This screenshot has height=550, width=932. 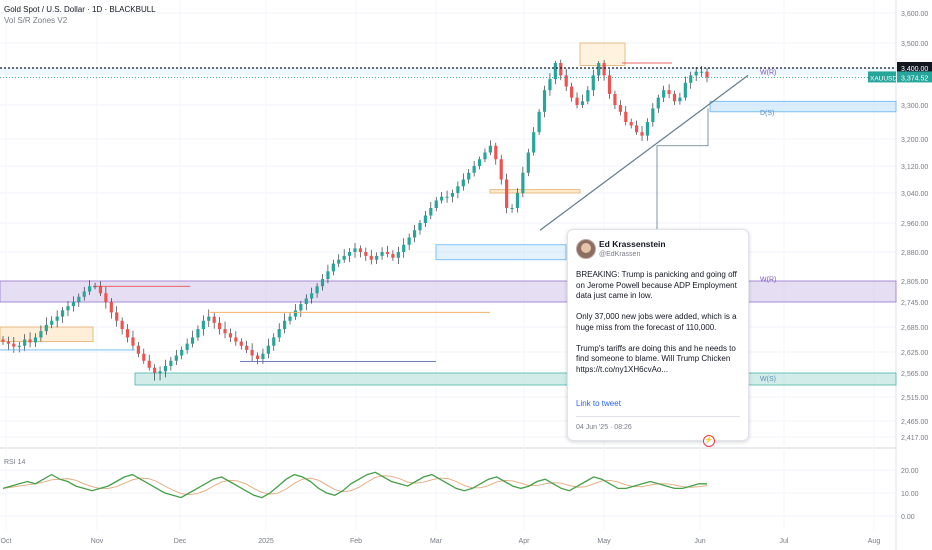 I want to click on price-tick-label: 2,685.00, so click(x=914, y=328).